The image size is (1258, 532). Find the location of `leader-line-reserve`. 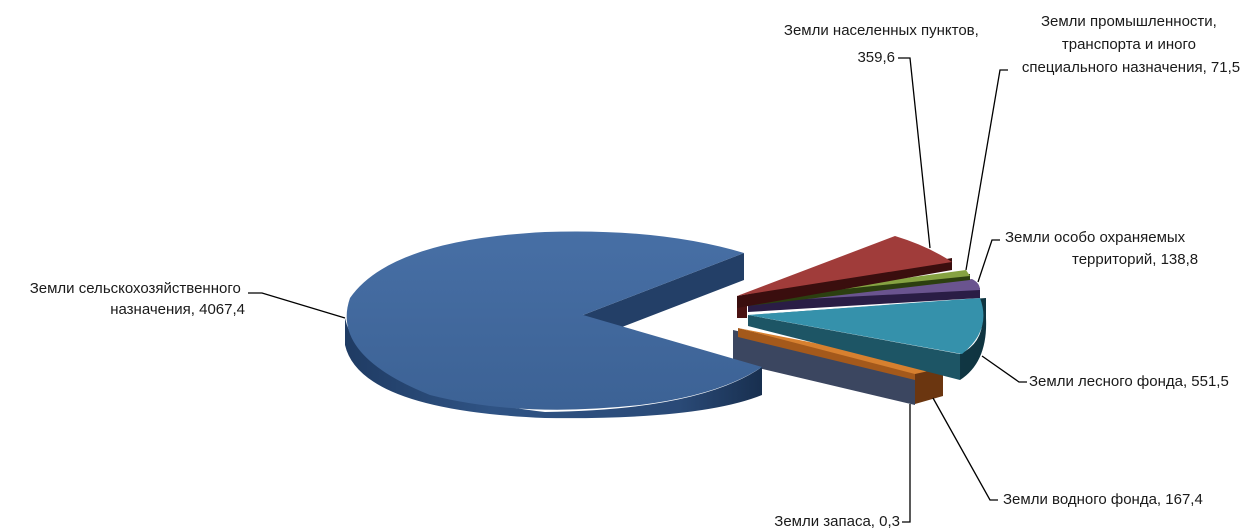

leader-line-reserve is located at coordinates (906, 463).